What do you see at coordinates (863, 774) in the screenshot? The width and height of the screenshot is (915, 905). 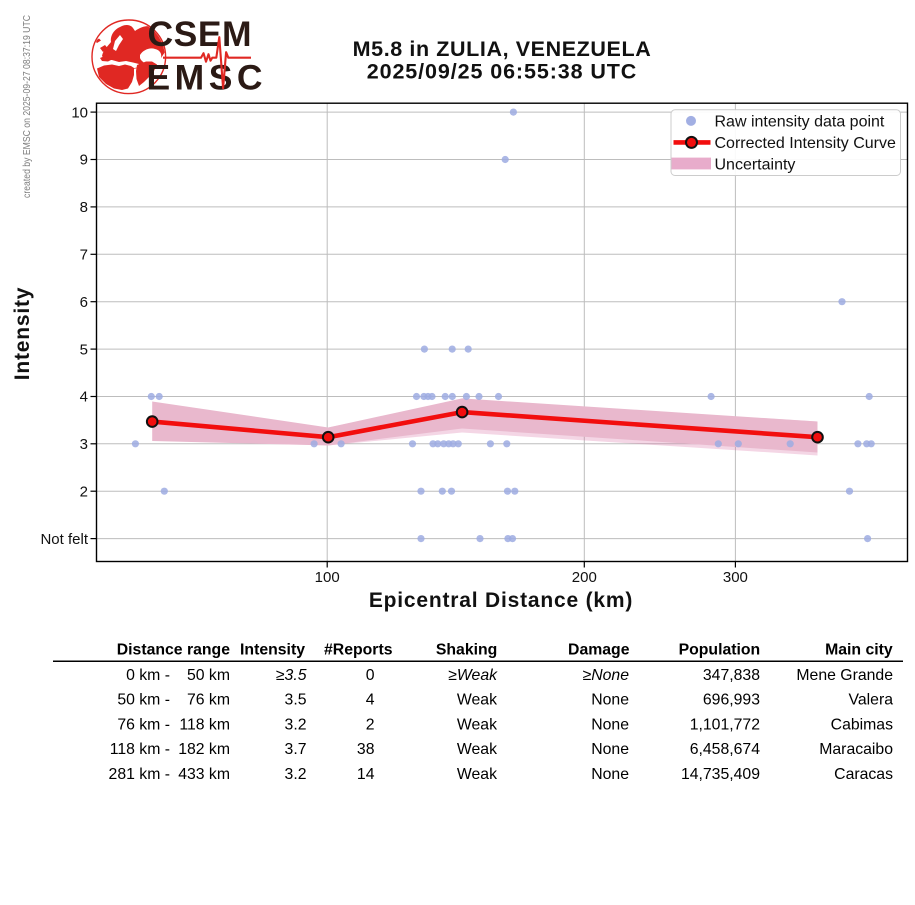 I see `svg-text: Caracas` at bounding box center [863, 774].